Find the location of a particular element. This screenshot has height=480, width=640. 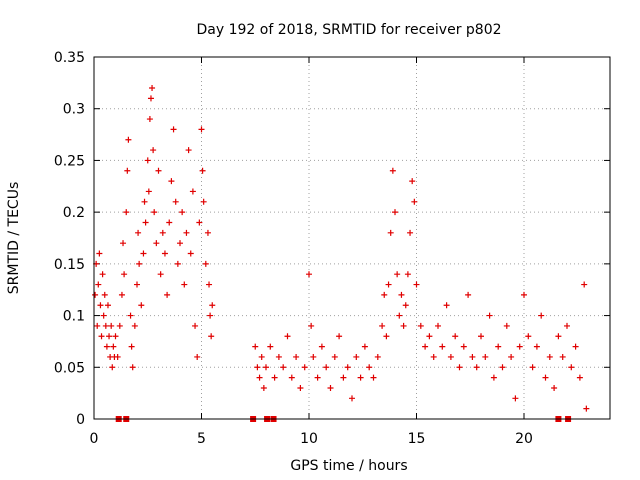

y-tick-label: 0 is located at coordinates (80, 420).